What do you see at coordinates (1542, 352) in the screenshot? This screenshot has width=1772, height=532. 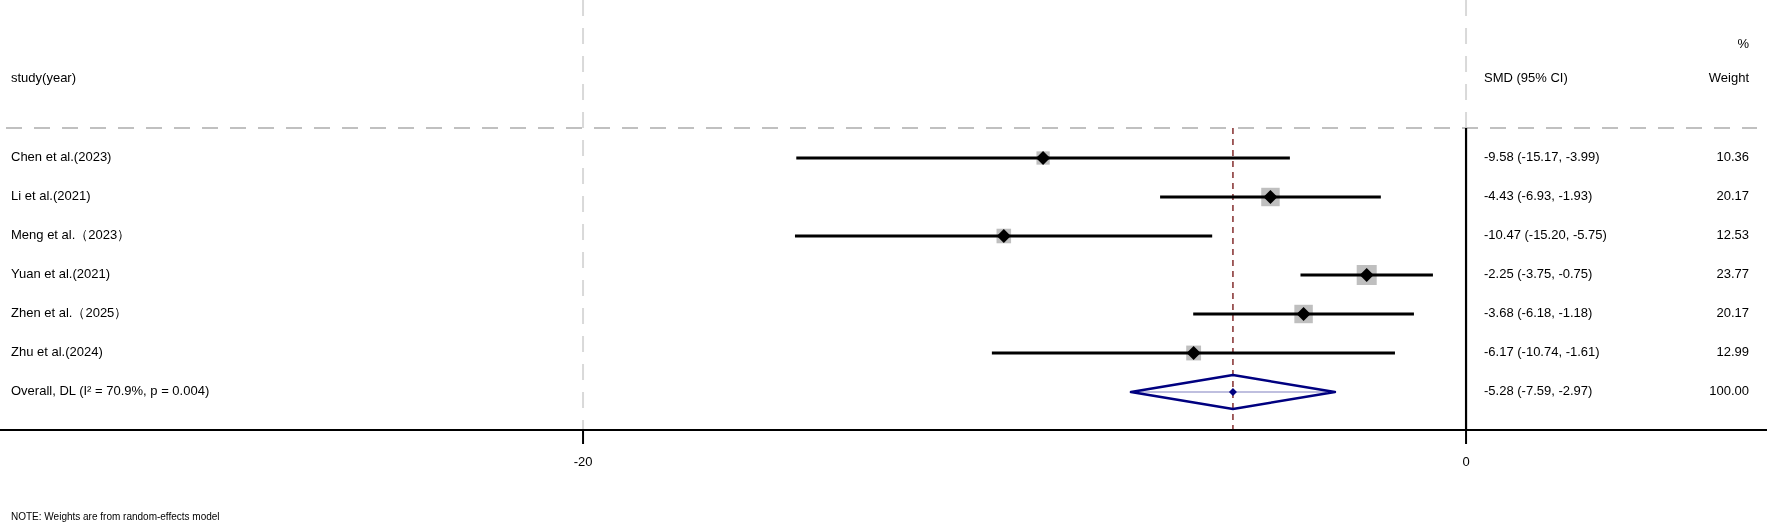 I see `annotation: -6.17 (-10.74, -1.61)` at bounding box center [1542, 352].